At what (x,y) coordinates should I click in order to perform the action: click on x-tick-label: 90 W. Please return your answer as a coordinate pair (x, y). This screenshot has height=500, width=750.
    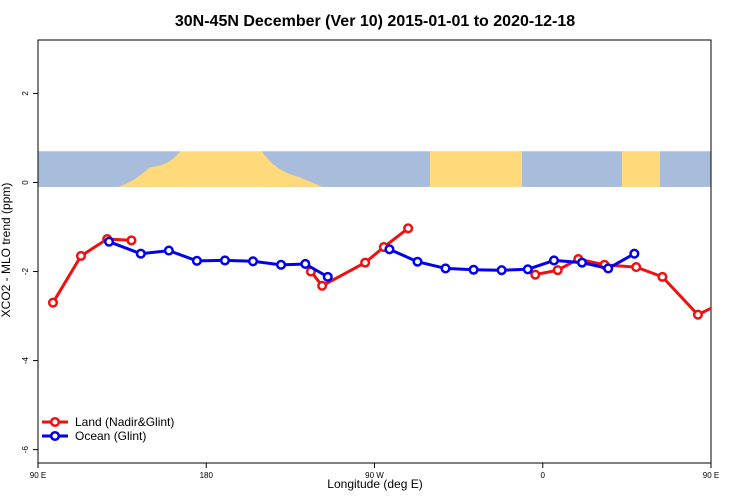
    Looking at the image, I should click on (374, 475).